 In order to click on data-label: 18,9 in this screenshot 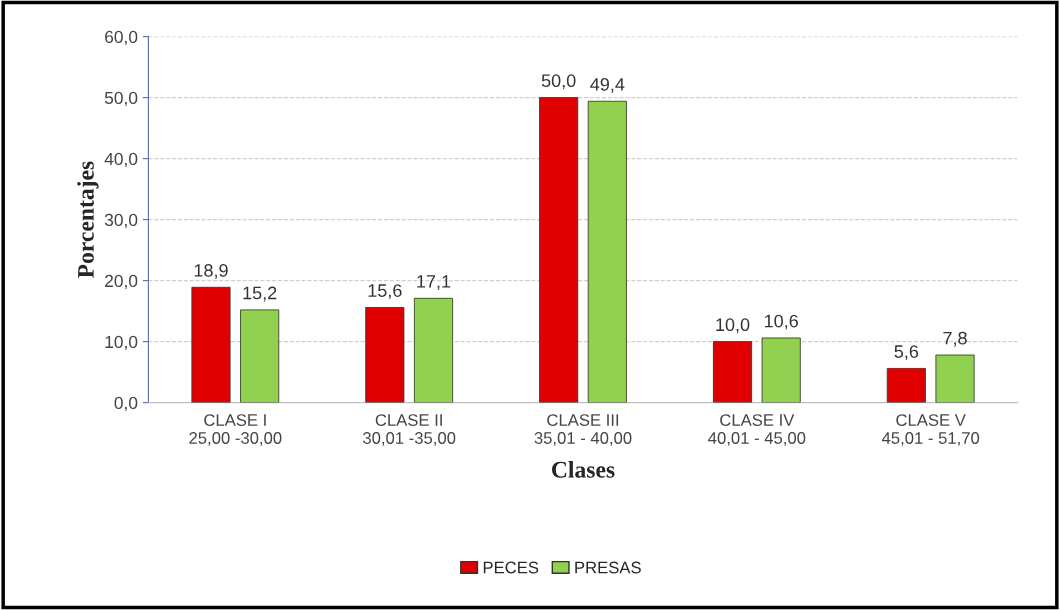, I will do `click(211, 271)`.